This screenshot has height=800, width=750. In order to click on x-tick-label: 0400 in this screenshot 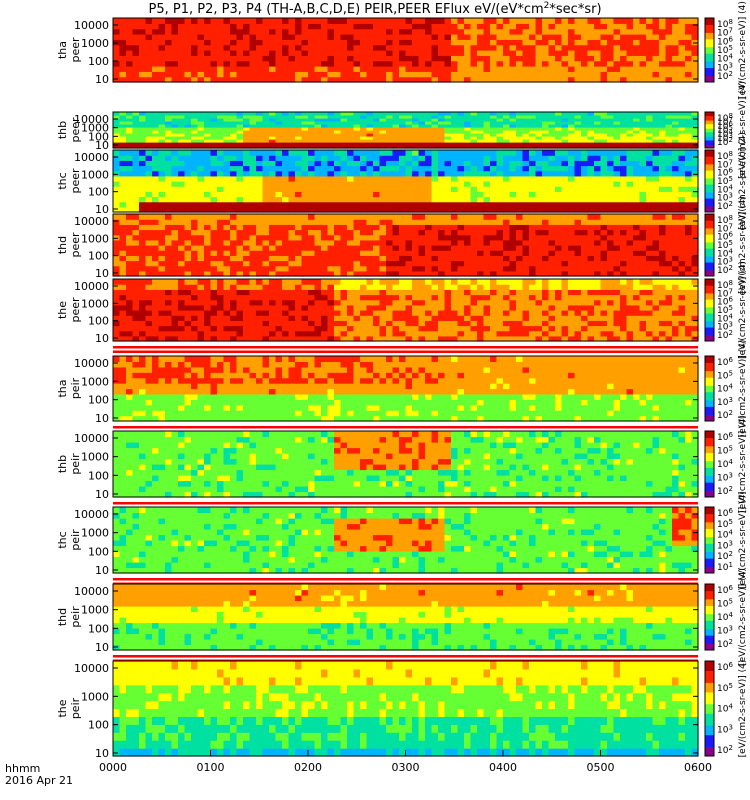, I will do `click(503, 767)`.